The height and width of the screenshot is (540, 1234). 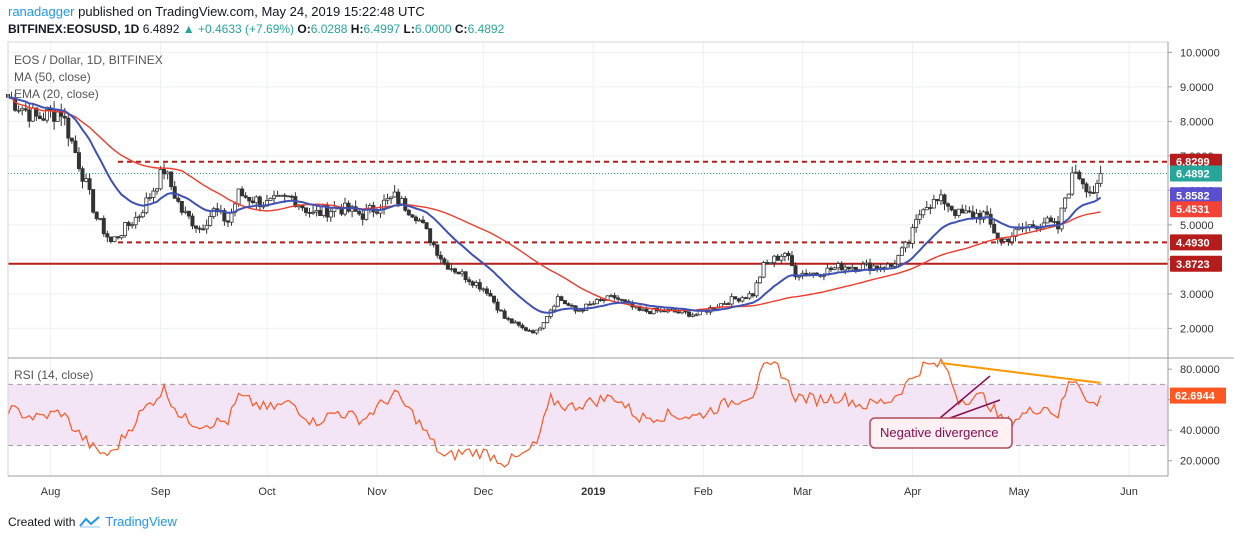 I want to click on annotation-group: Negative divergence, so click(x=941, y=412).